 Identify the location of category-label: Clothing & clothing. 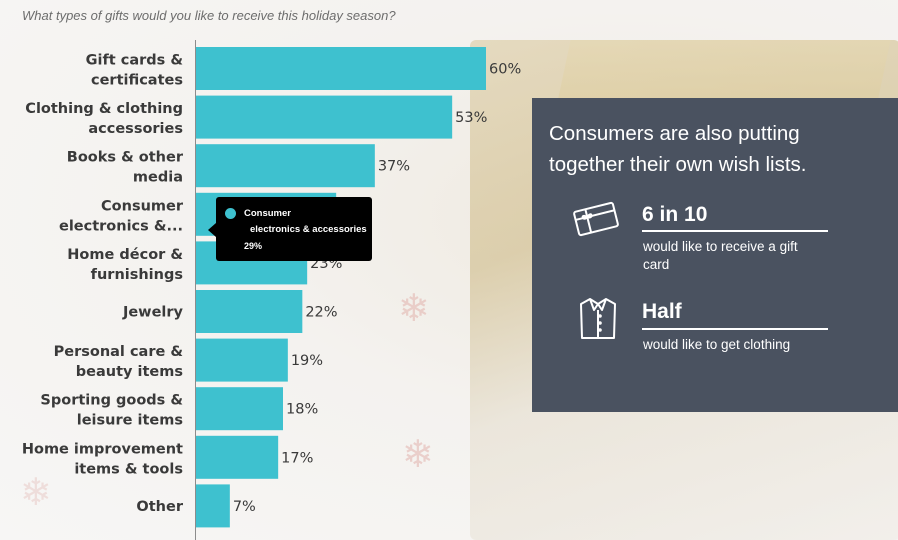
(104, 109).